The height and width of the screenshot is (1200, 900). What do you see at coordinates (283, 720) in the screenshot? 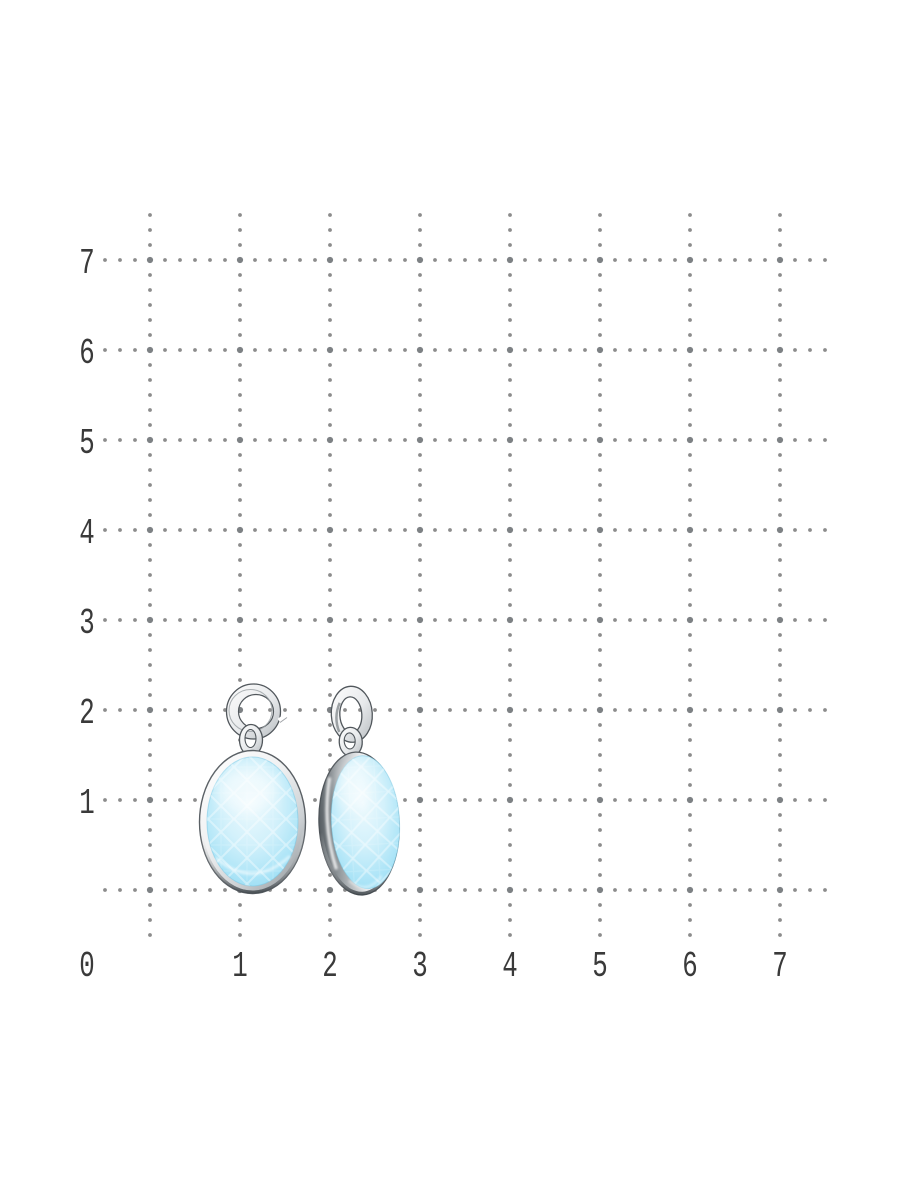
I see `jump-ring-split-edge` at bounding box center [283, 720].